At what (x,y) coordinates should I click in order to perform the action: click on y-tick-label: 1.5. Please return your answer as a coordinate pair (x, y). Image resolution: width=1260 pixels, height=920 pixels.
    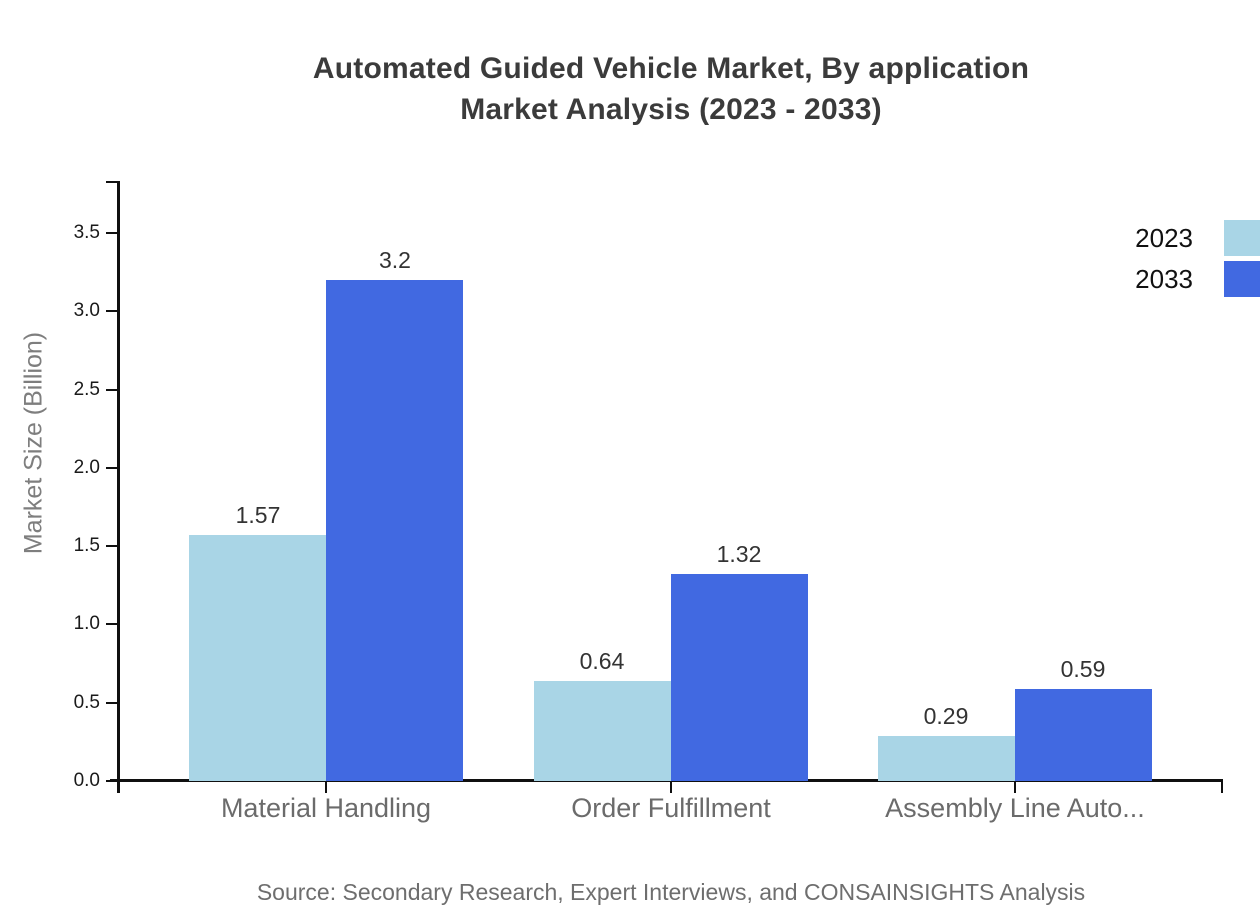
    Looking at the image, I should click on (86, 545).